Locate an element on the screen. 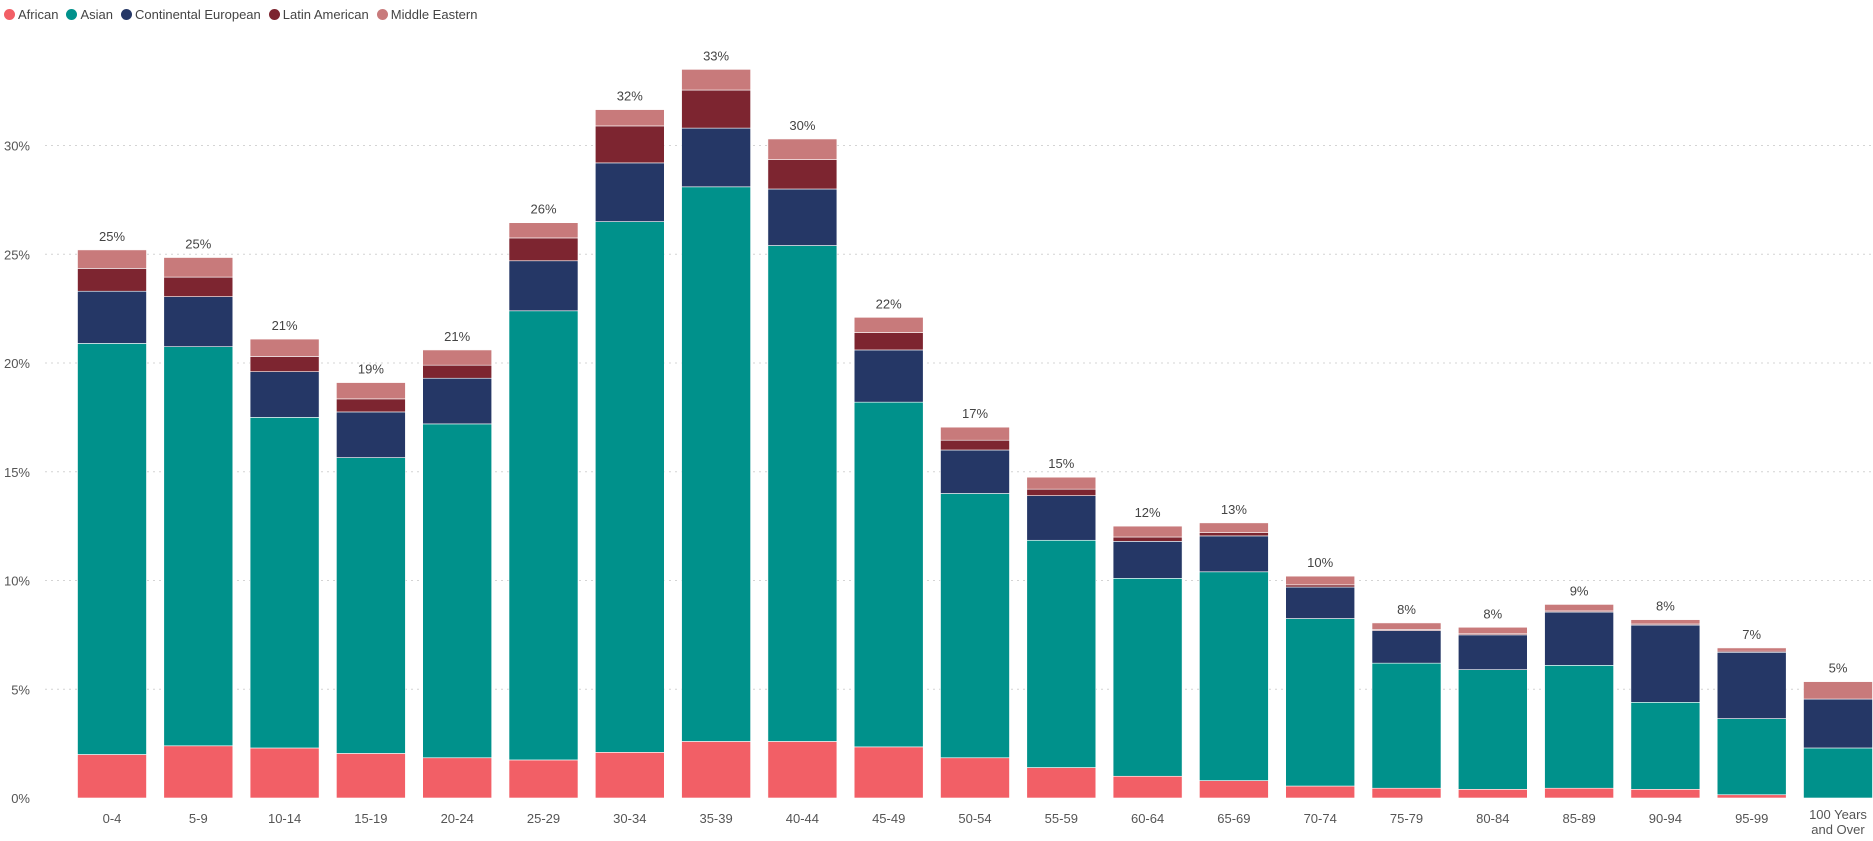  bar-segment-asian-100-years-and-over is located at coordinates (1838, 773).